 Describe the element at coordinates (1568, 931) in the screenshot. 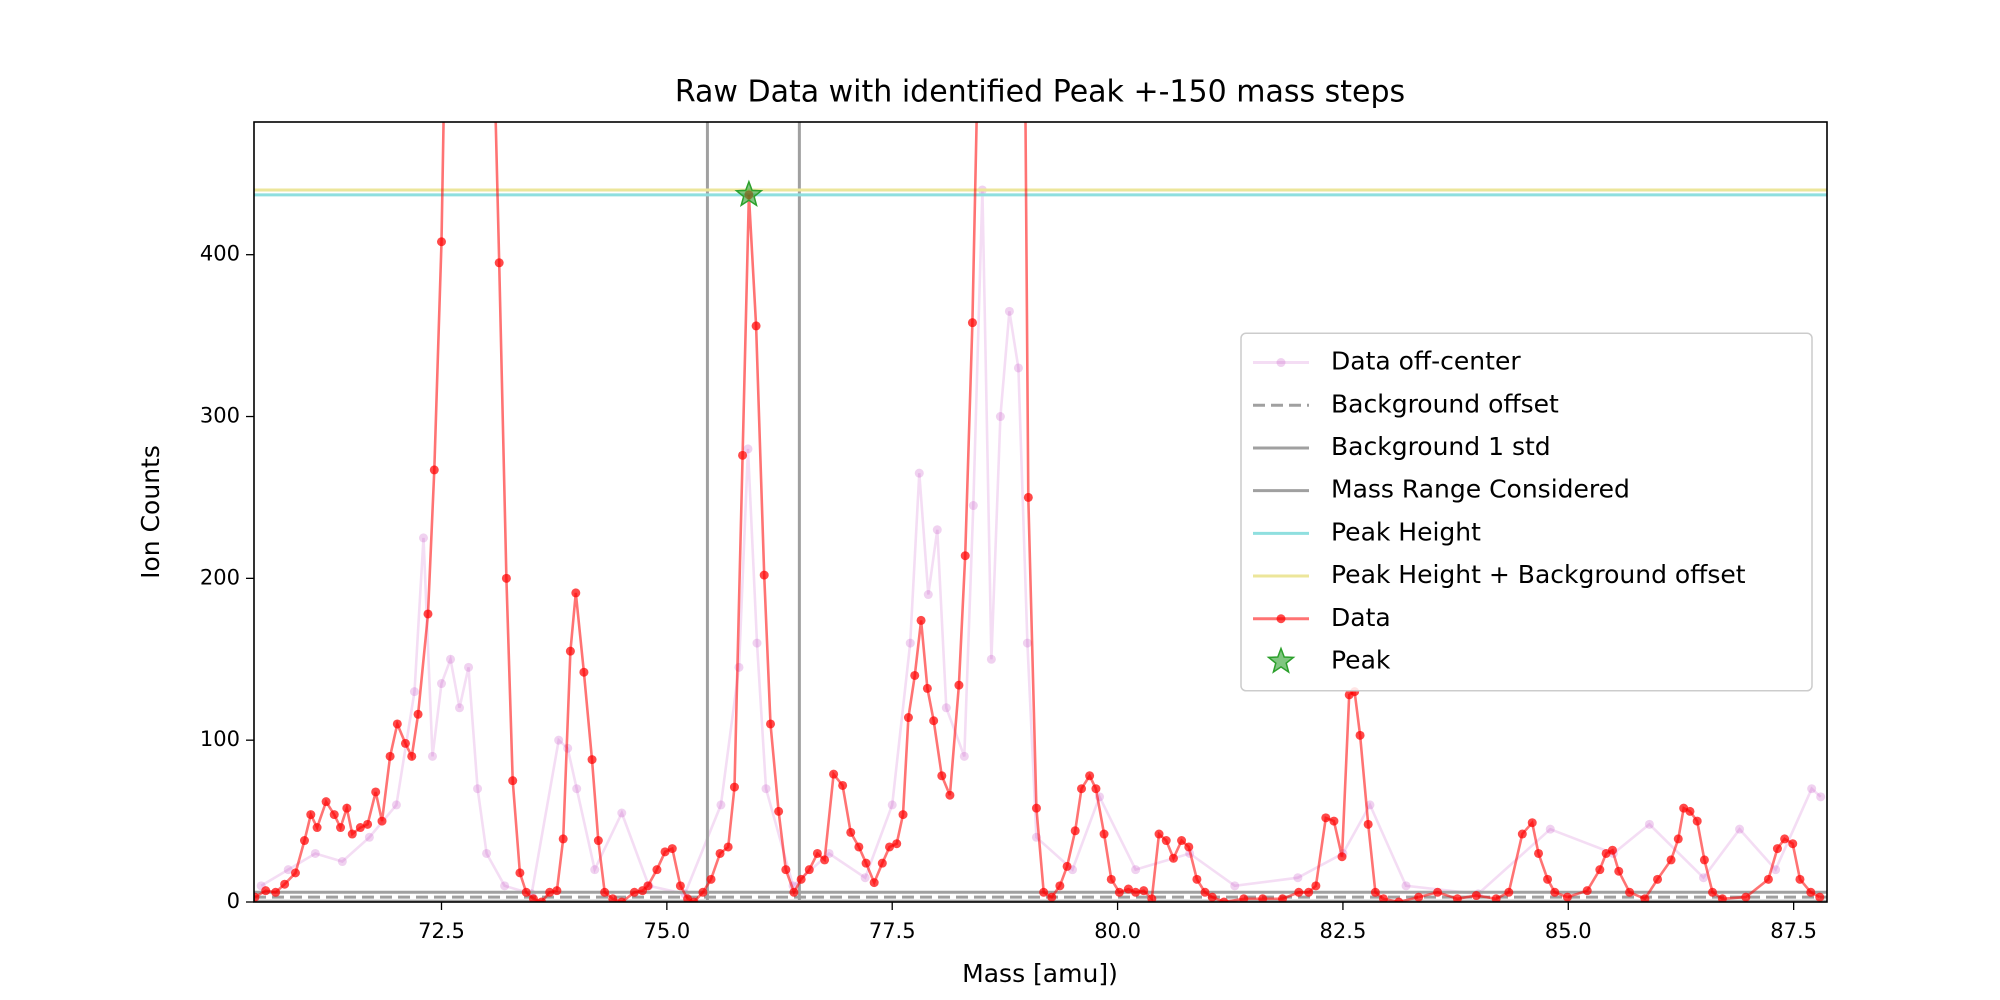

I see `x-tick-label: 85.0` at that location.